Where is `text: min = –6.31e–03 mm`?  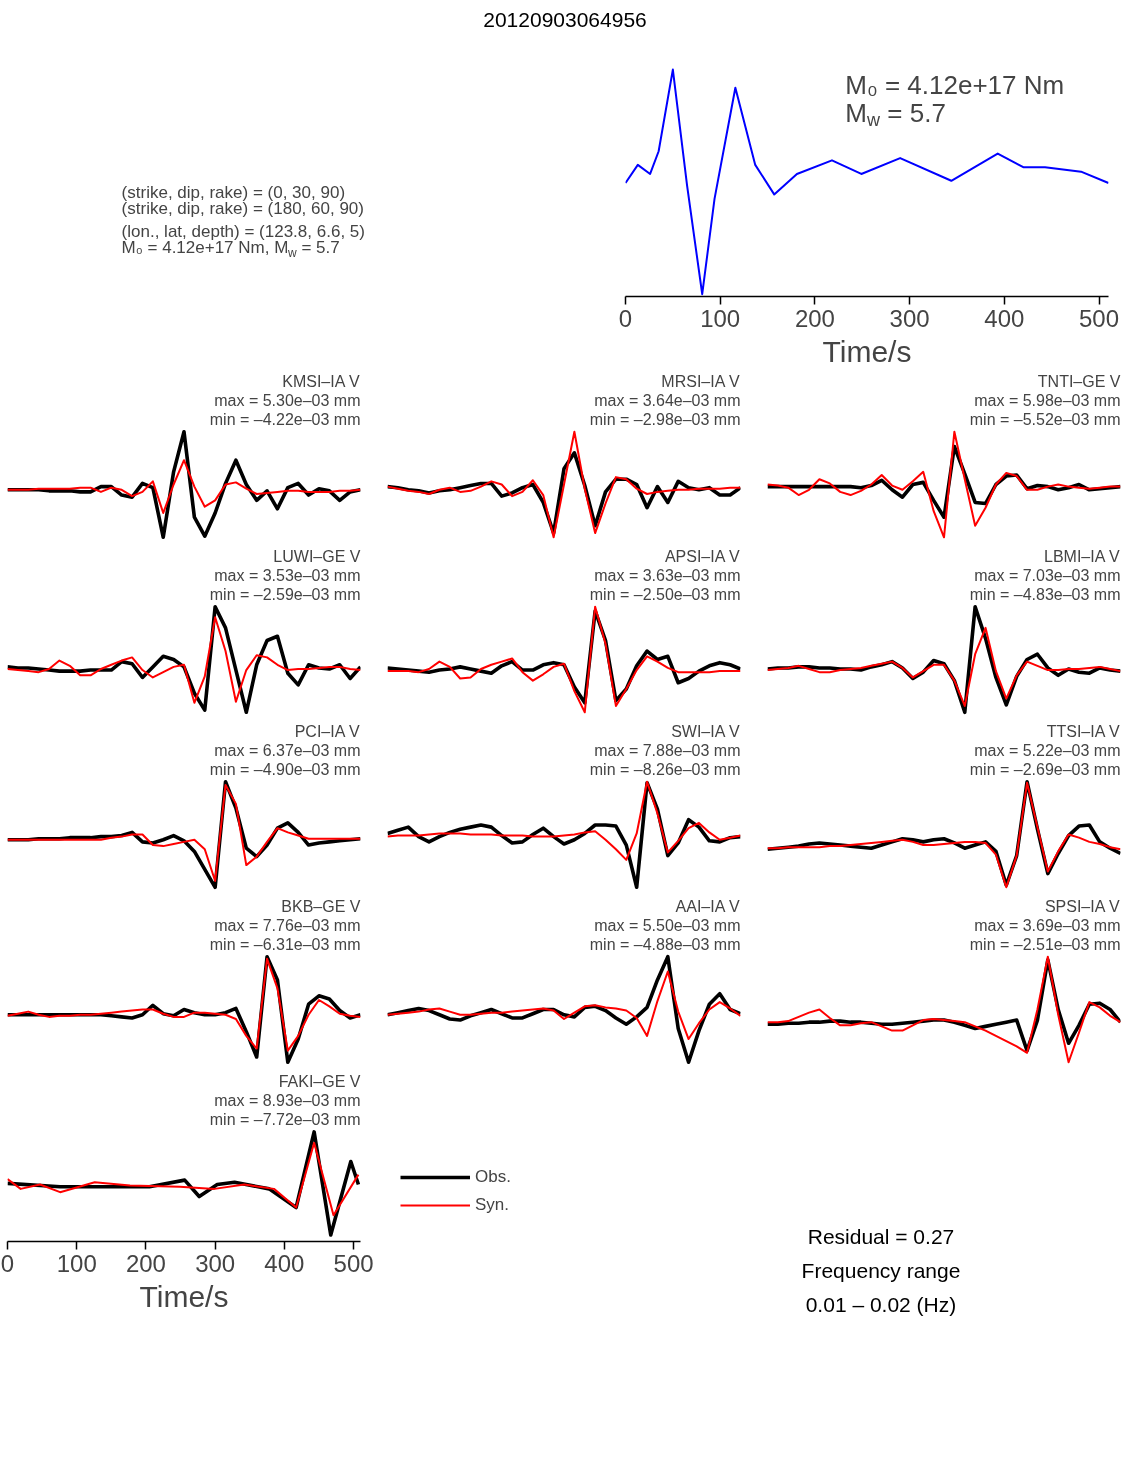 text: min = –6.31e–03 mm is located at coordinates (285, 944).